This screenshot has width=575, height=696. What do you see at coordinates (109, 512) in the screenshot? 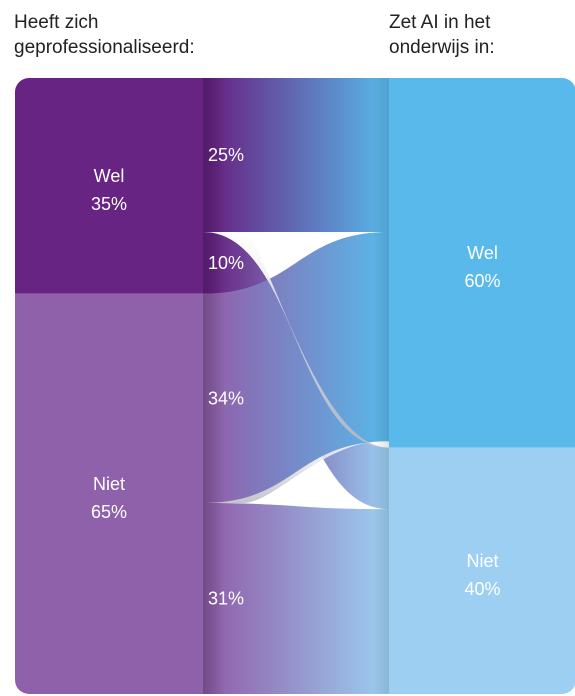
I see `left-node-niet-pct: 65%` at bounding box center [109, 512].